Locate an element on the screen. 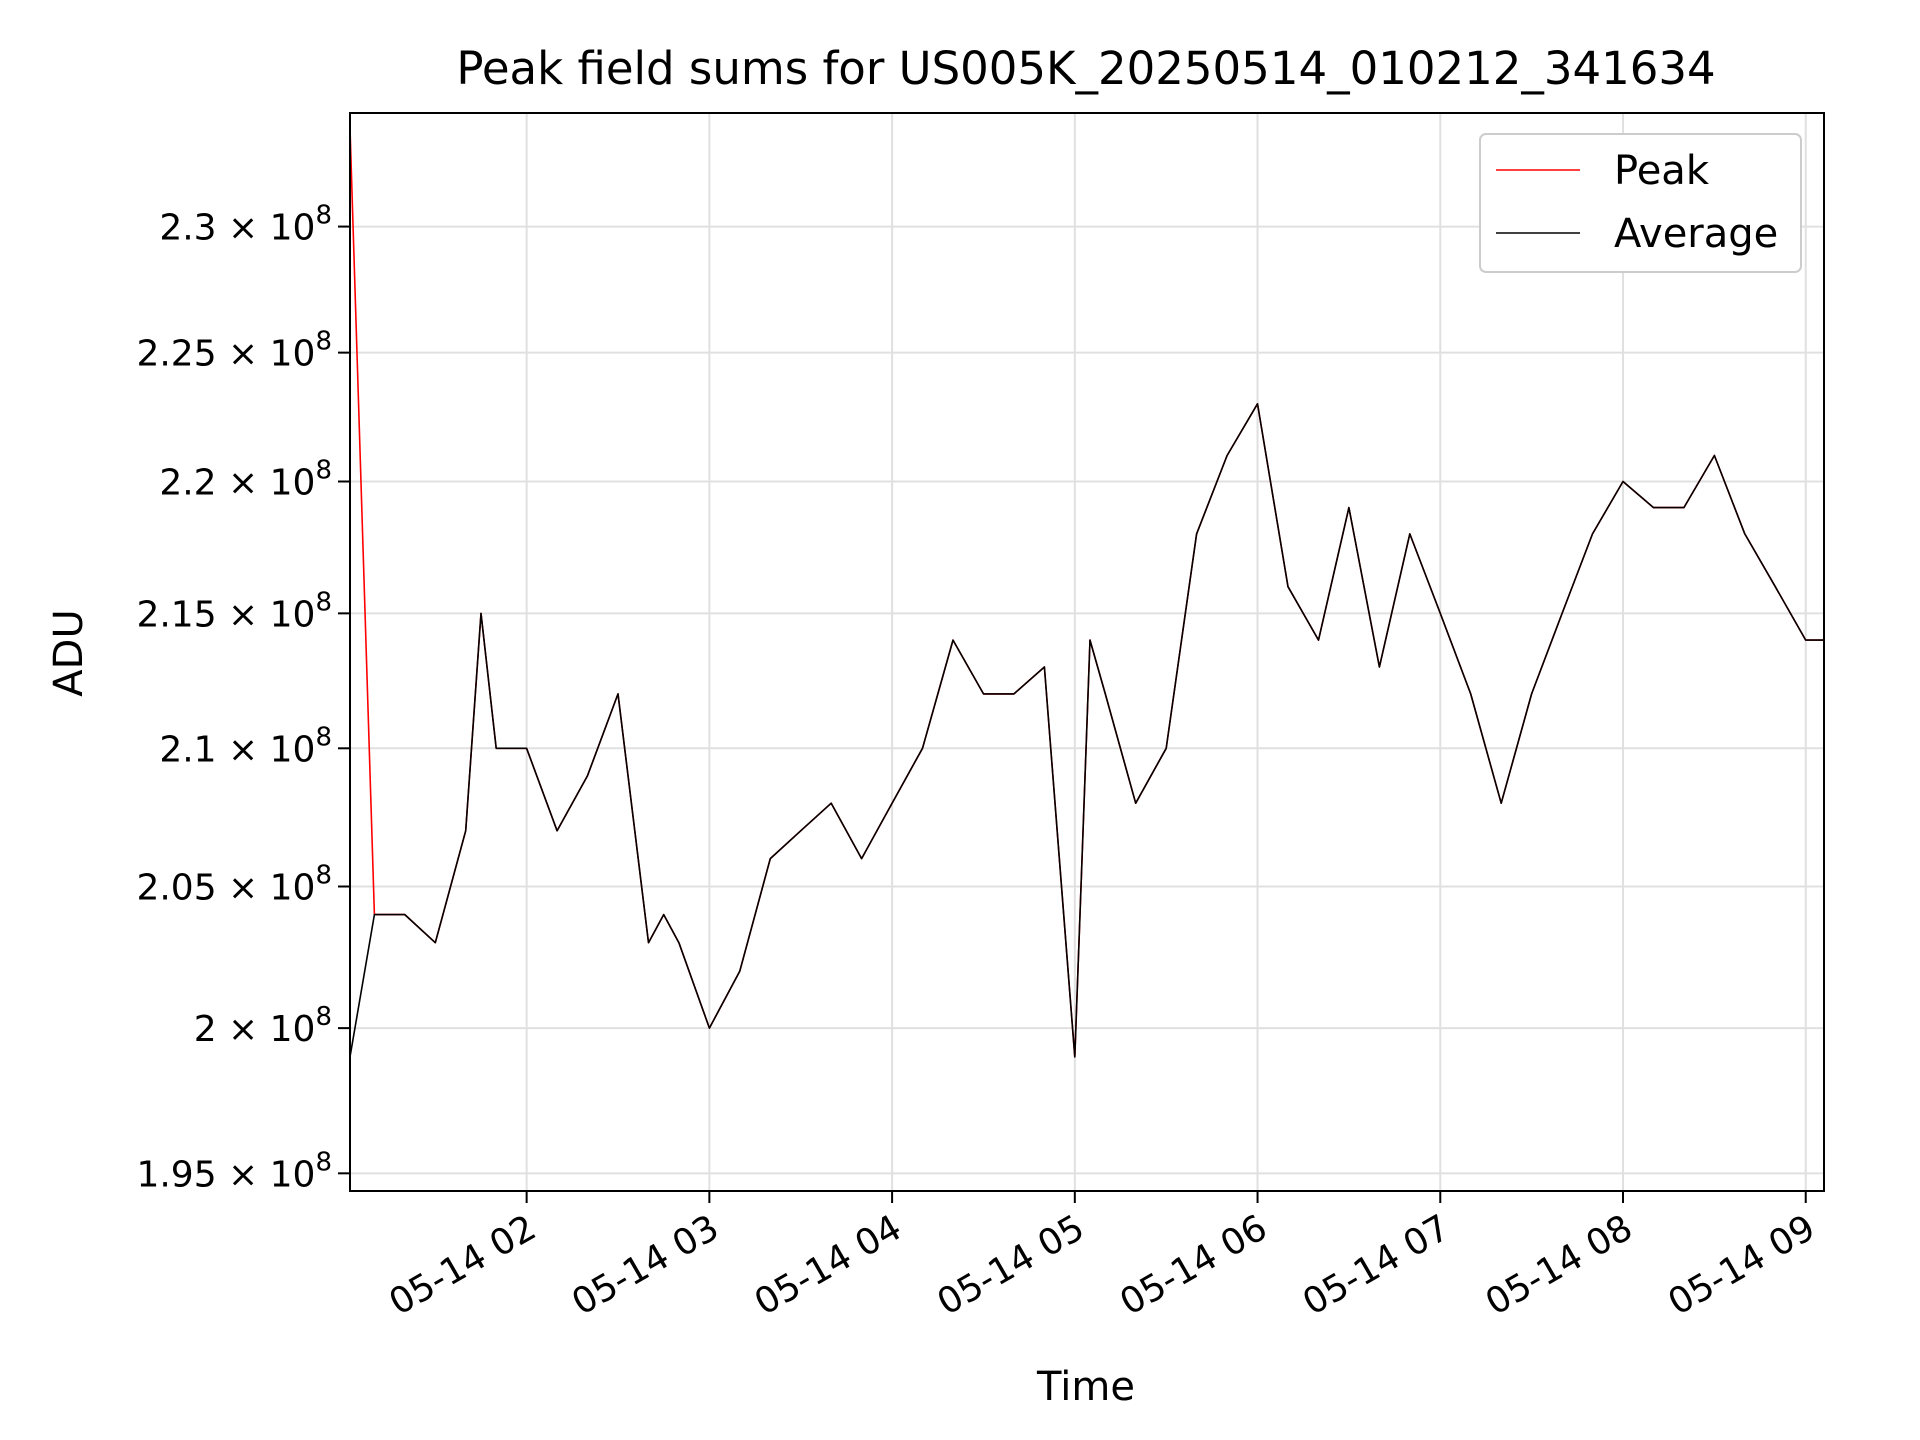 The width and height of the screenshot is (1920, 1440). y-tick-label: 2.3 × 108 is located at coordinates (245, 225).